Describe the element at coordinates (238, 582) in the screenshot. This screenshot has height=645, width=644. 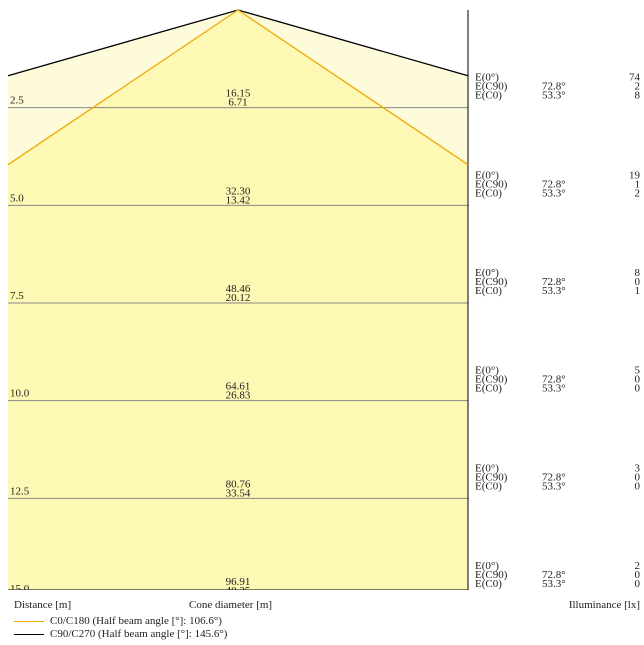
I see `cone-diameter-c0: 96.91` at that location.